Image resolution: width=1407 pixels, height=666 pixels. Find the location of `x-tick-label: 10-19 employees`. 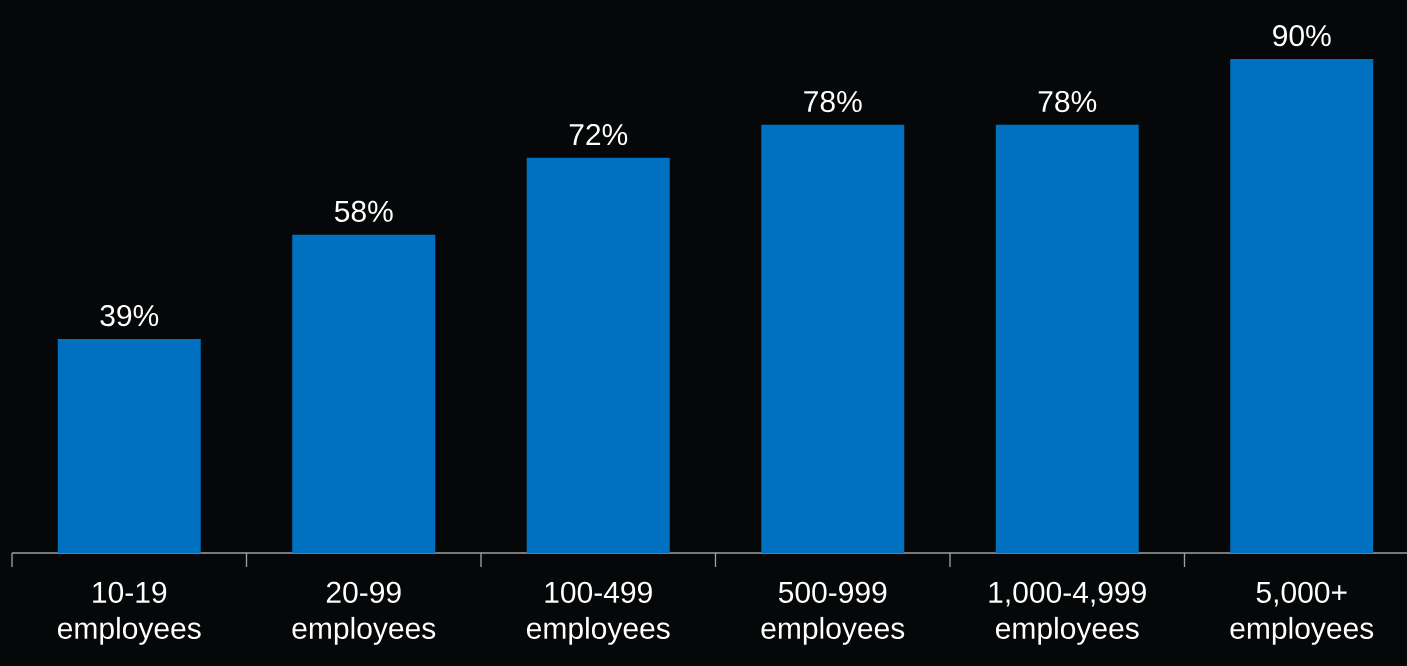

x-tick-label: 10-19 employees is located at coordinates (129, 613).